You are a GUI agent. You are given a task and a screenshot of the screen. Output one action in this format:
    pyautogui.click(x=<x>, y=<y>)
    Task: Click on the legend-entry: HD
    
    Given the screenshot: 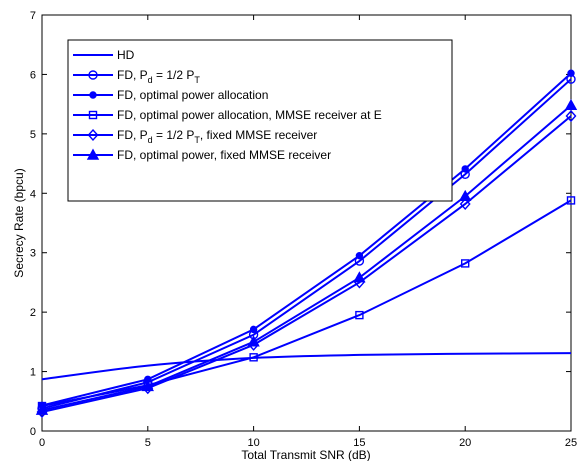 What is the action you would take?
    pyautogui.click(x=104, y=55)
    